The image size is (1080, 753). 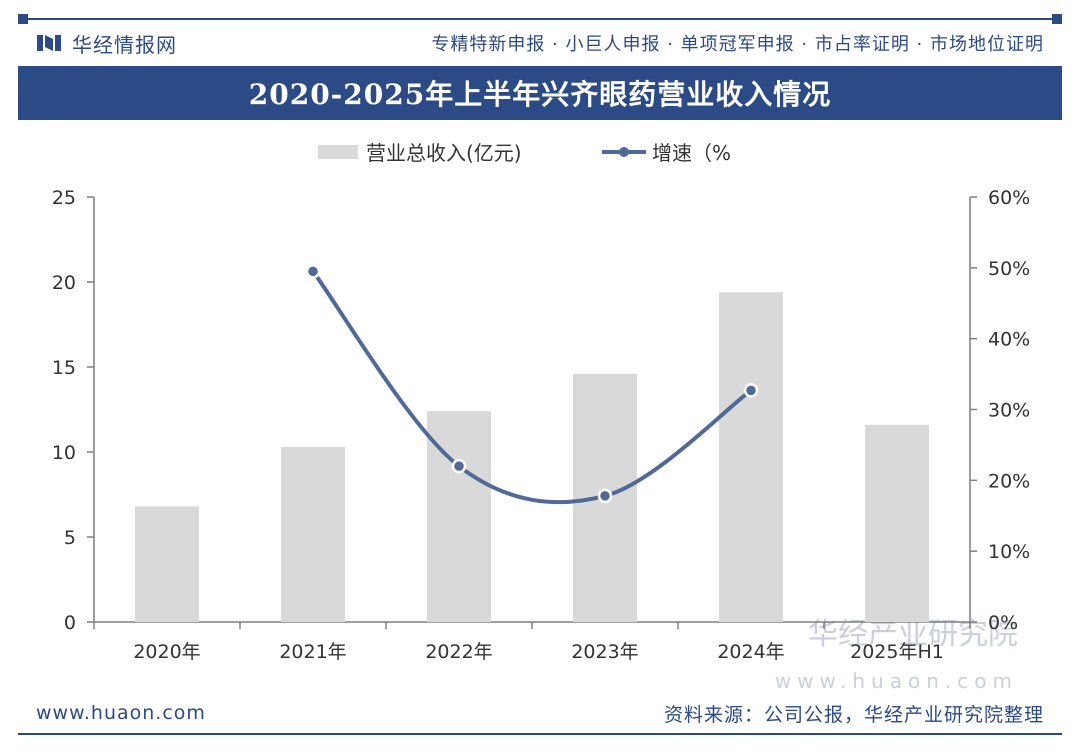 I want to click on x-tick-label: 2024年, so click(x=750, y=652).